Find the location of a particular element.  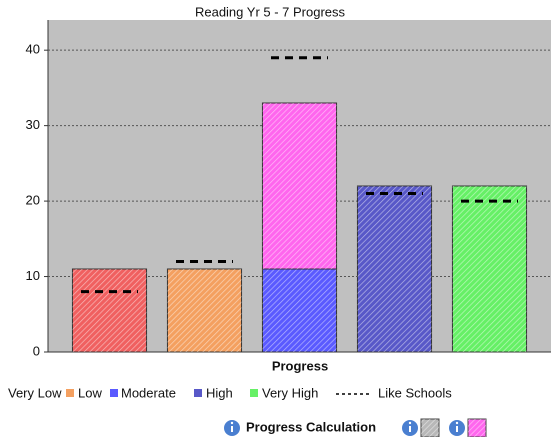

x-axis-label: Progress is located at coordinates (300, 365).